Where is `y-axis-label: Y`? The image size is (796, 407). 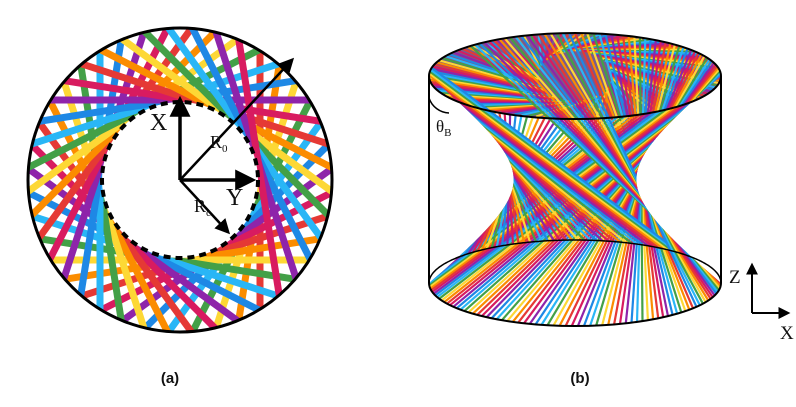
y-axis-label: Y is located at coordinates (234, 198).